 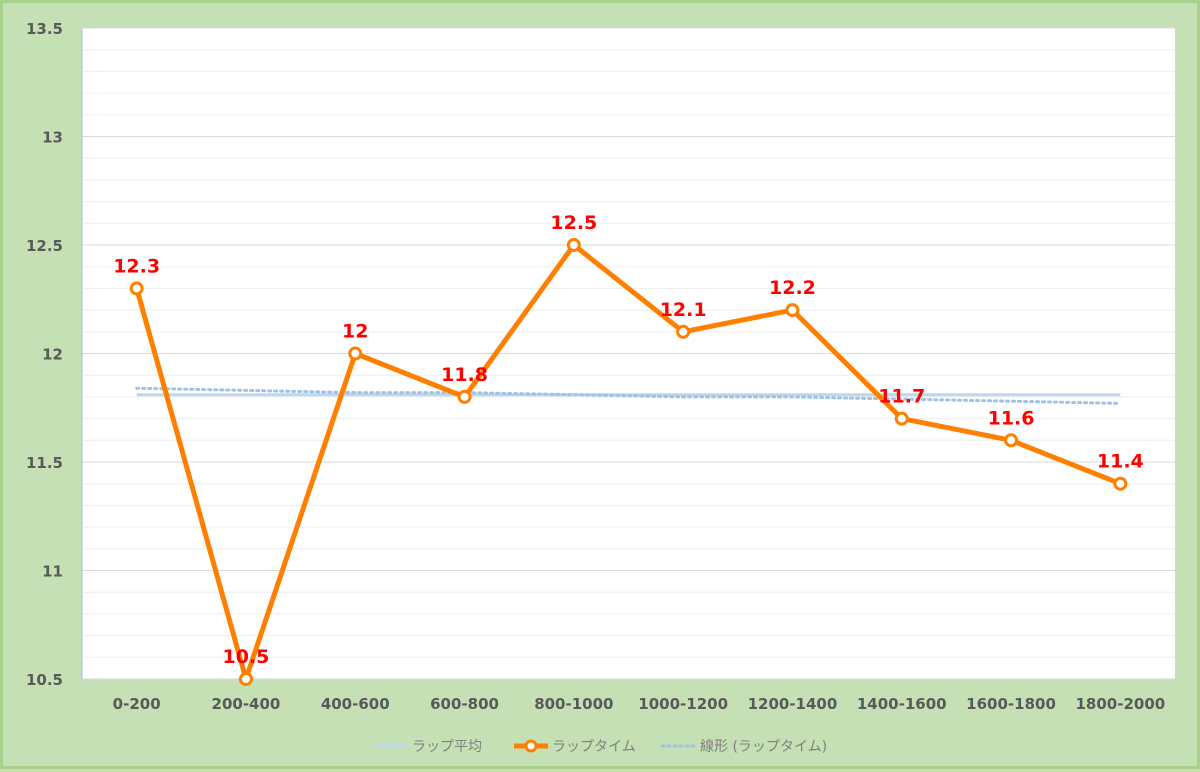 I want to click on x-tick-label: 1200-1400, so click(x=793, y=704).